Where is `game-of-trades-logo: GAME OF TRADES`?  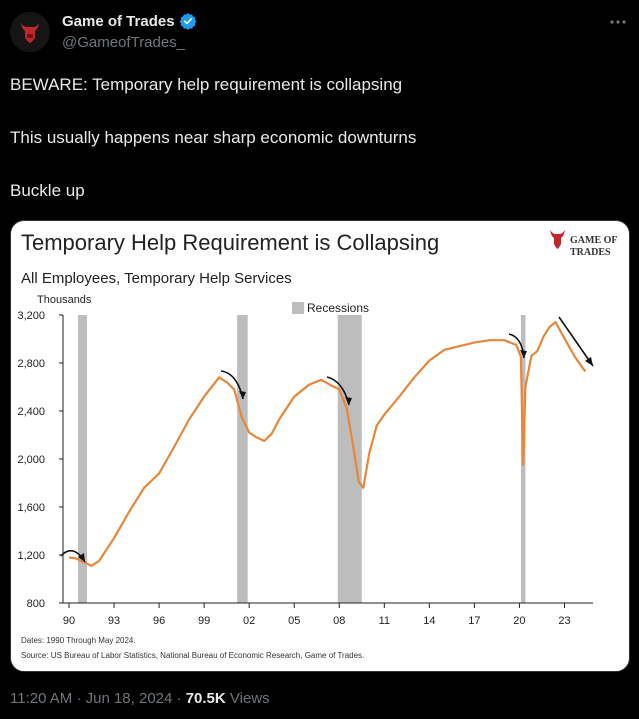
game-of-trades-logo: GAME OF TRADES is located at coordinates (584, 244).